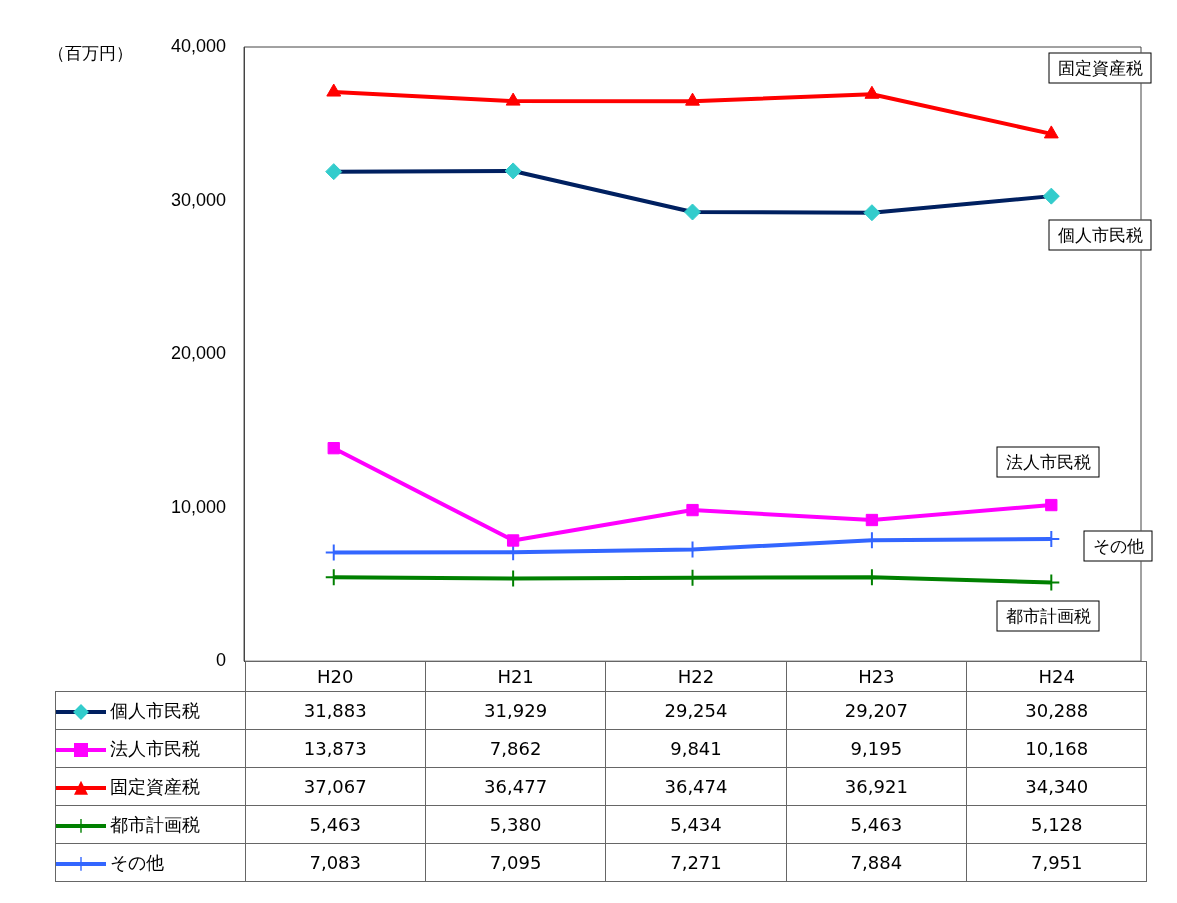 The image size is (1177, 903). What do you see at coordinates (696, 676) in the screenshot?
I see `x-tick-label: H22` at bounding box center [696, 676].